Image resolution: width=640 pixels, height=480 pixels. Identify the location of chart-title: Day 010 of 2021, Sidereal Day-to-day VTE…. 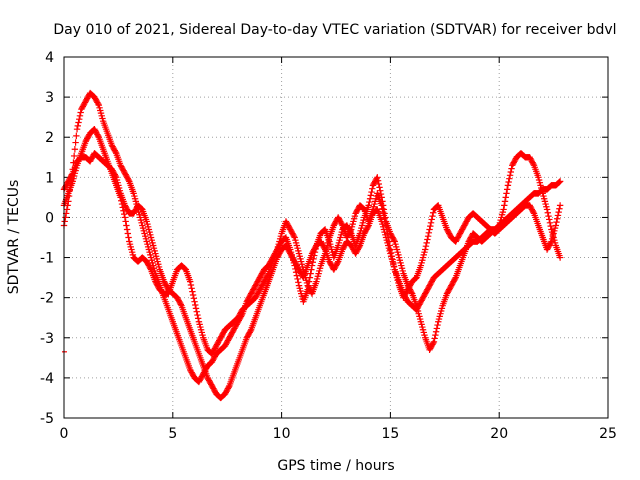
(334, 30).